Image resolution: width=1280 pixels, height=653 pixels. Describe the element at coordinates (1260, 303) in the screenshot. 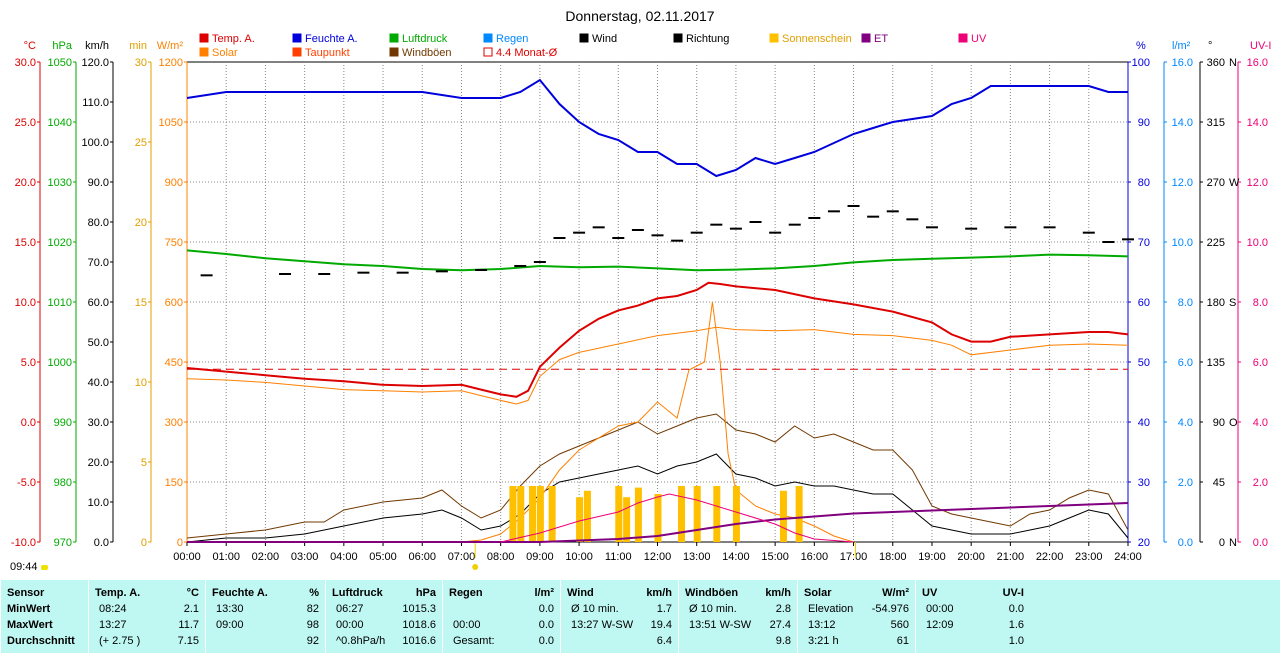

I see `axis-tick-label: 8.0` at that location.